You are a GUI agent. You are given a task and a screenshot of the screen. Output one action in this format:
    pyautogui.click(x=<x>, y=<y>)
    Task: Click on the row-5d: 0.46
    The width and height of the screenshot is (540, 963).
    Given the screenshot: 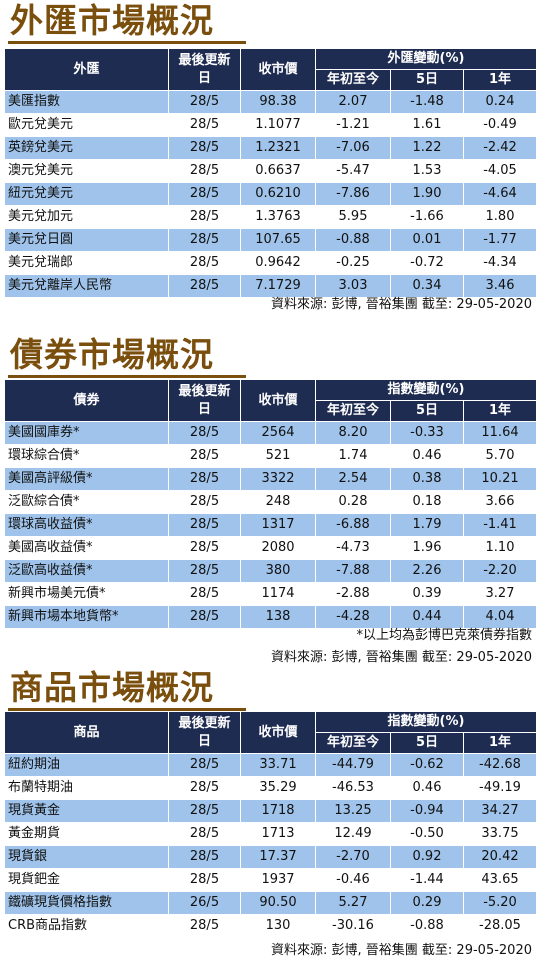 What is the action you would take?
    pyautogui.click(x=427, y=456)
    